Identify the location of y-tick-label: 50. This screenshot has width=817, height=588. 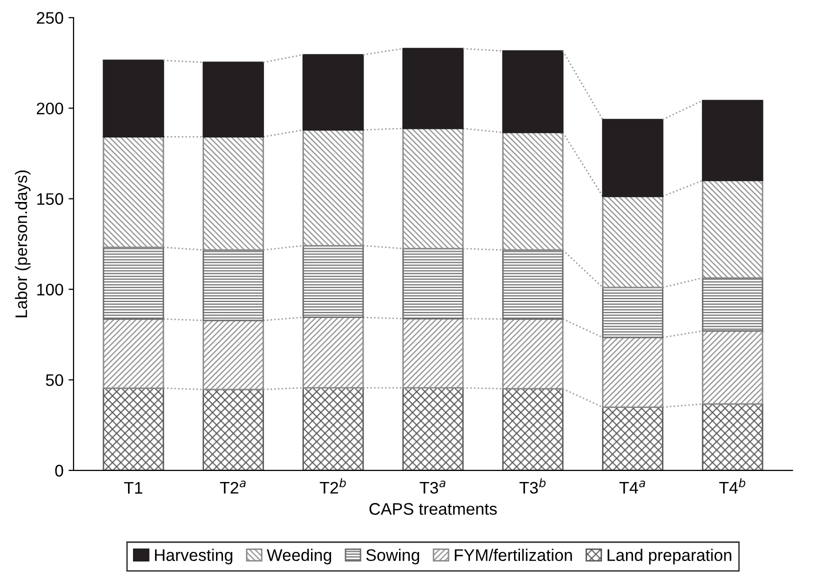
(55, 380).